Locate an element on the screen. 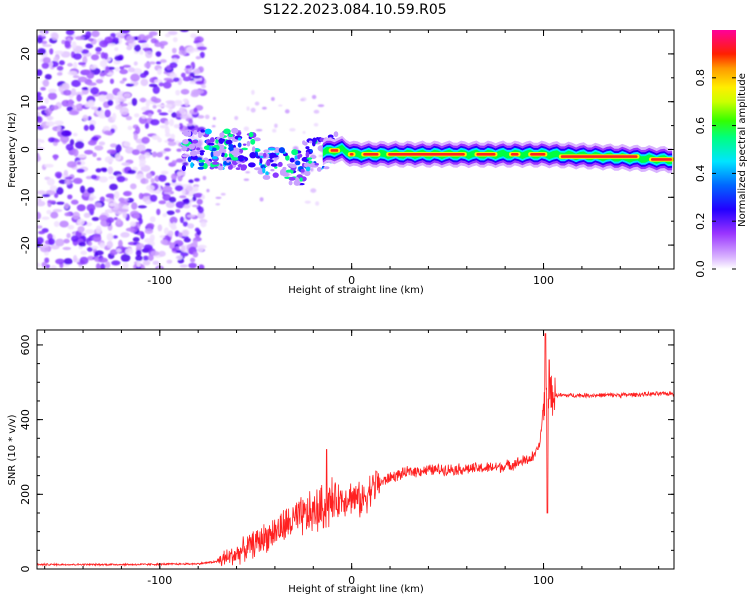 This screenshot has height=600, width=750. snr-y-tick-label: 200 is located at coordinates (25, 494).